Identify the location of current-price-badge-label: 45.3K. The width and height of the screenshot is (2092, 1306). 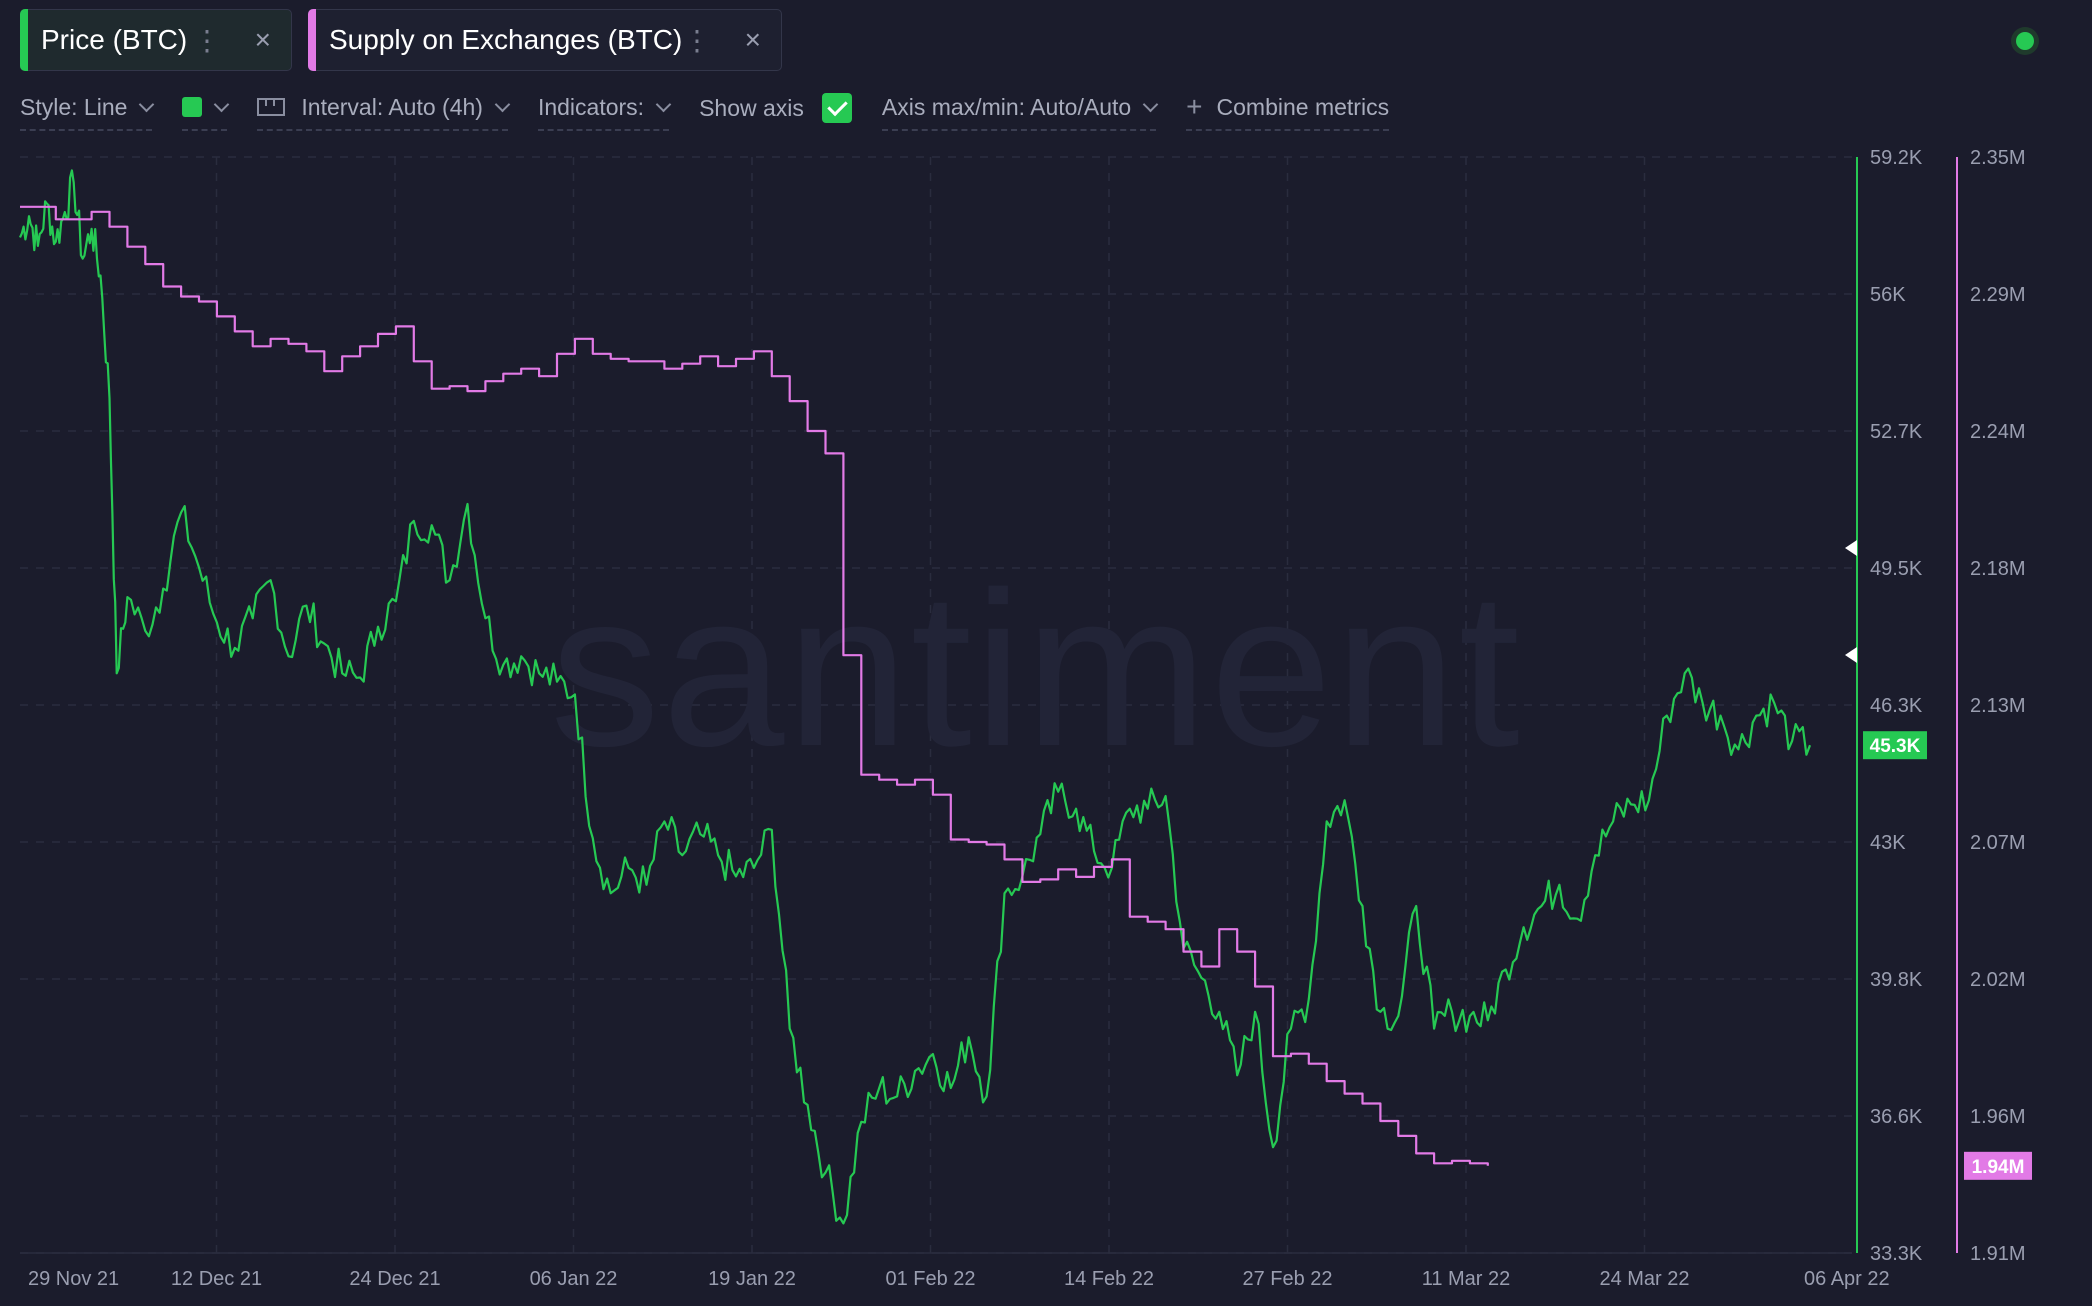
(1895, 746).